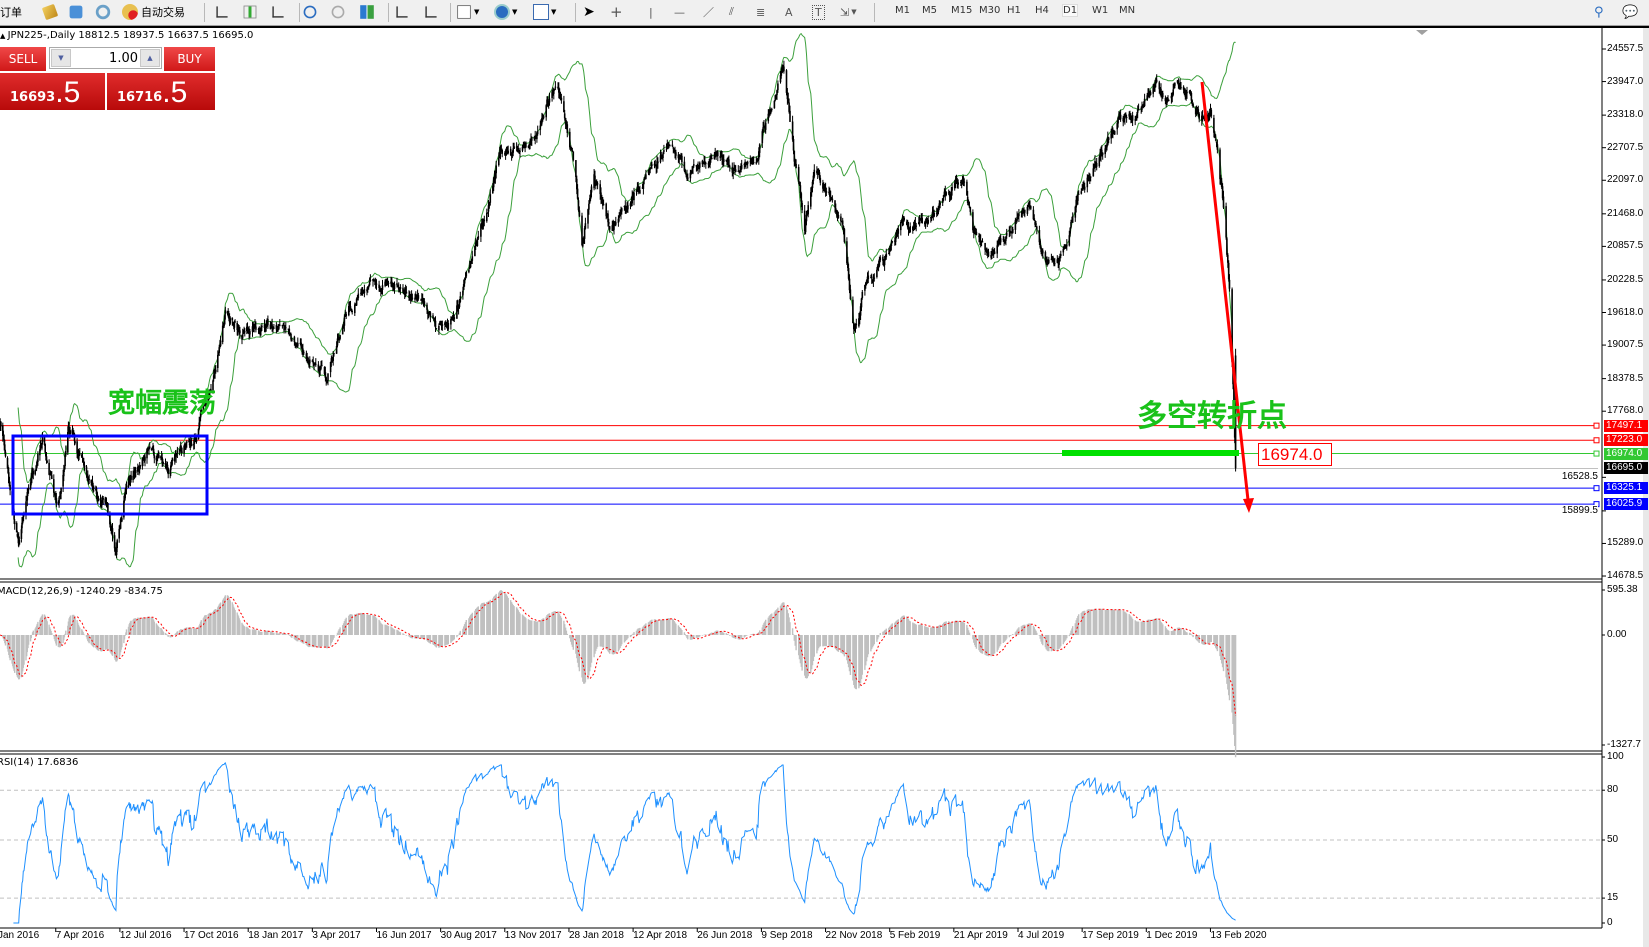 This screenshot has width=1649, height=947. What do you see at coordinates (50, 12) in the screenshot?
I see `open-data-folder-button` at bounding box center [50, 12].